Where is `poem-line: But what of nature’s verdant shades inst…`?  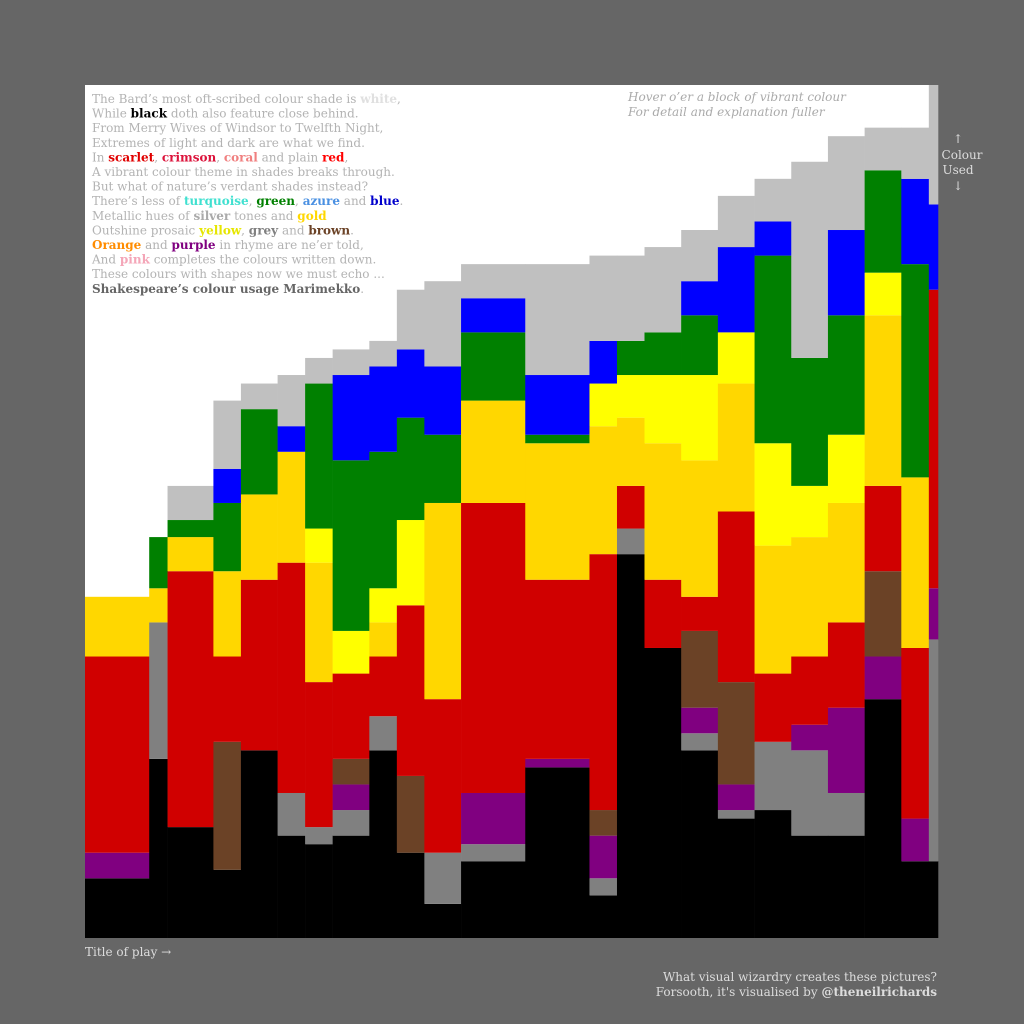
poem-line: But what of nature’s verdant shades inst… is located at coordinates (230, 187).